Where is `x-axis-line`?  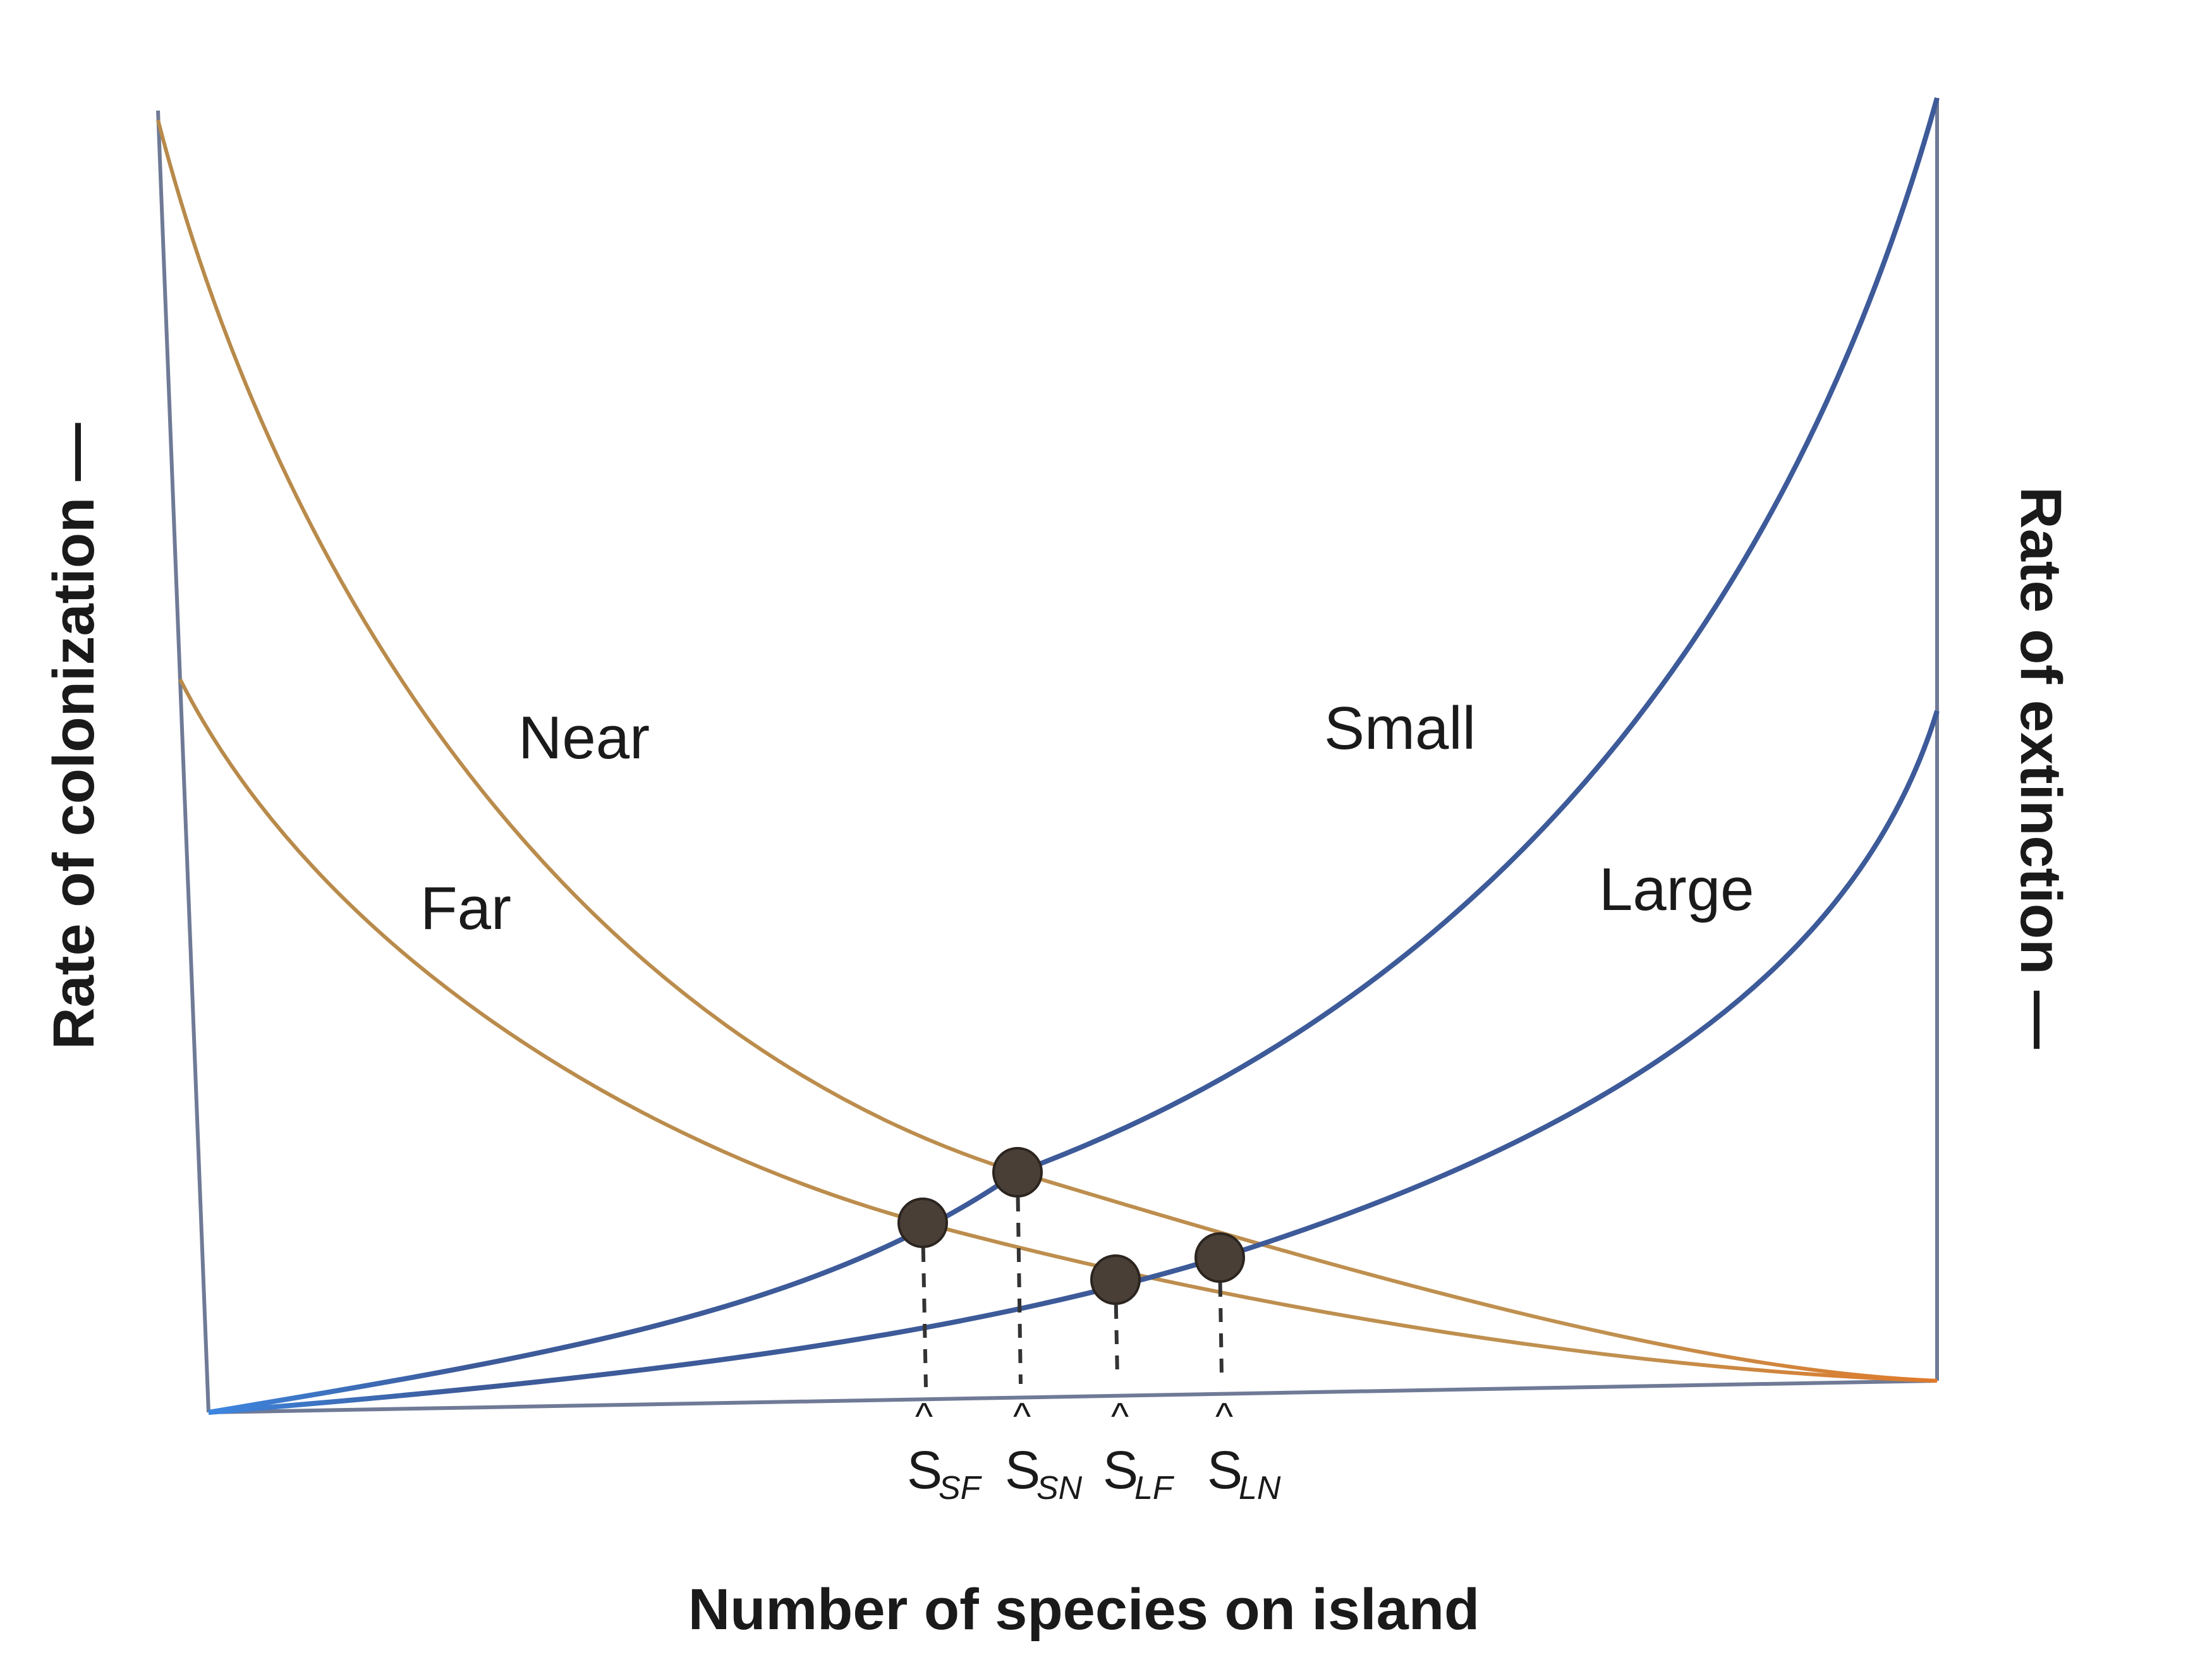
x-axis-line is located at coordinates (1073, 1396).